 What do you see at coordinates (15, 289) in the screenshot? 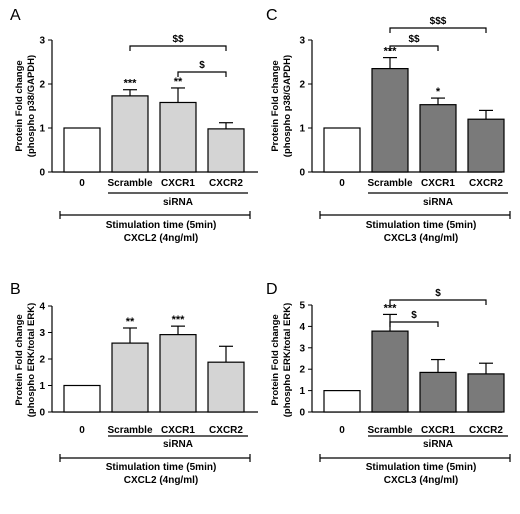
I see `panel-label: B` at bounding box center [15, 289].